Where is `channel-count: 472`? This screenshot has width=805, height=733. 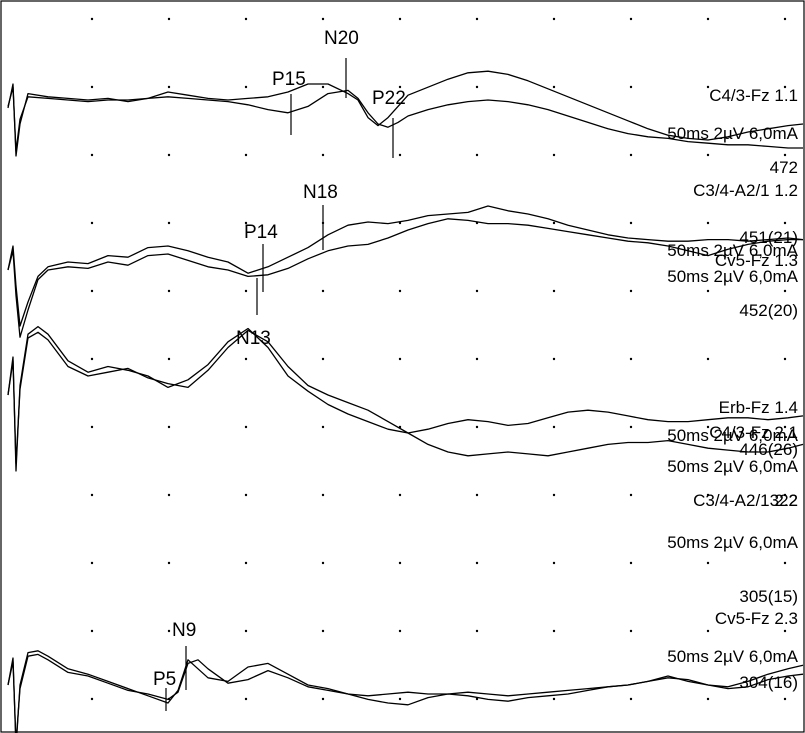
channel-count: 472 is located at coordinates (784, 167).